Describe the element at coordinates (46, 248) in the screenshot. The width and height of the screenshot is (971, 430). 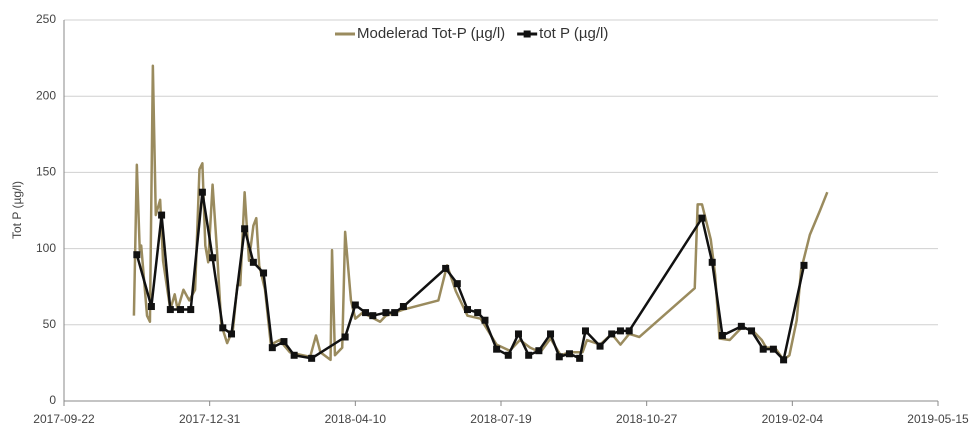
I see `y-tick-label: 100` at that location.